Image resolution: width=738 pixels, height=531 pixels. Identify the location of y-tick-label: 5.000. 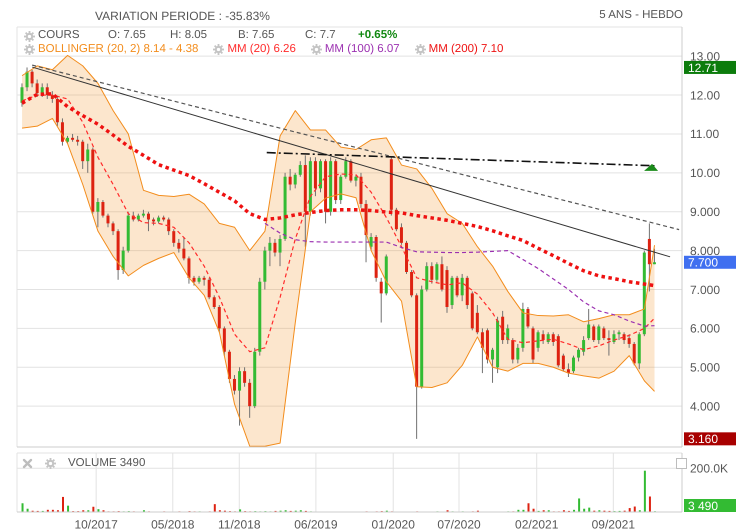
(705, 367).